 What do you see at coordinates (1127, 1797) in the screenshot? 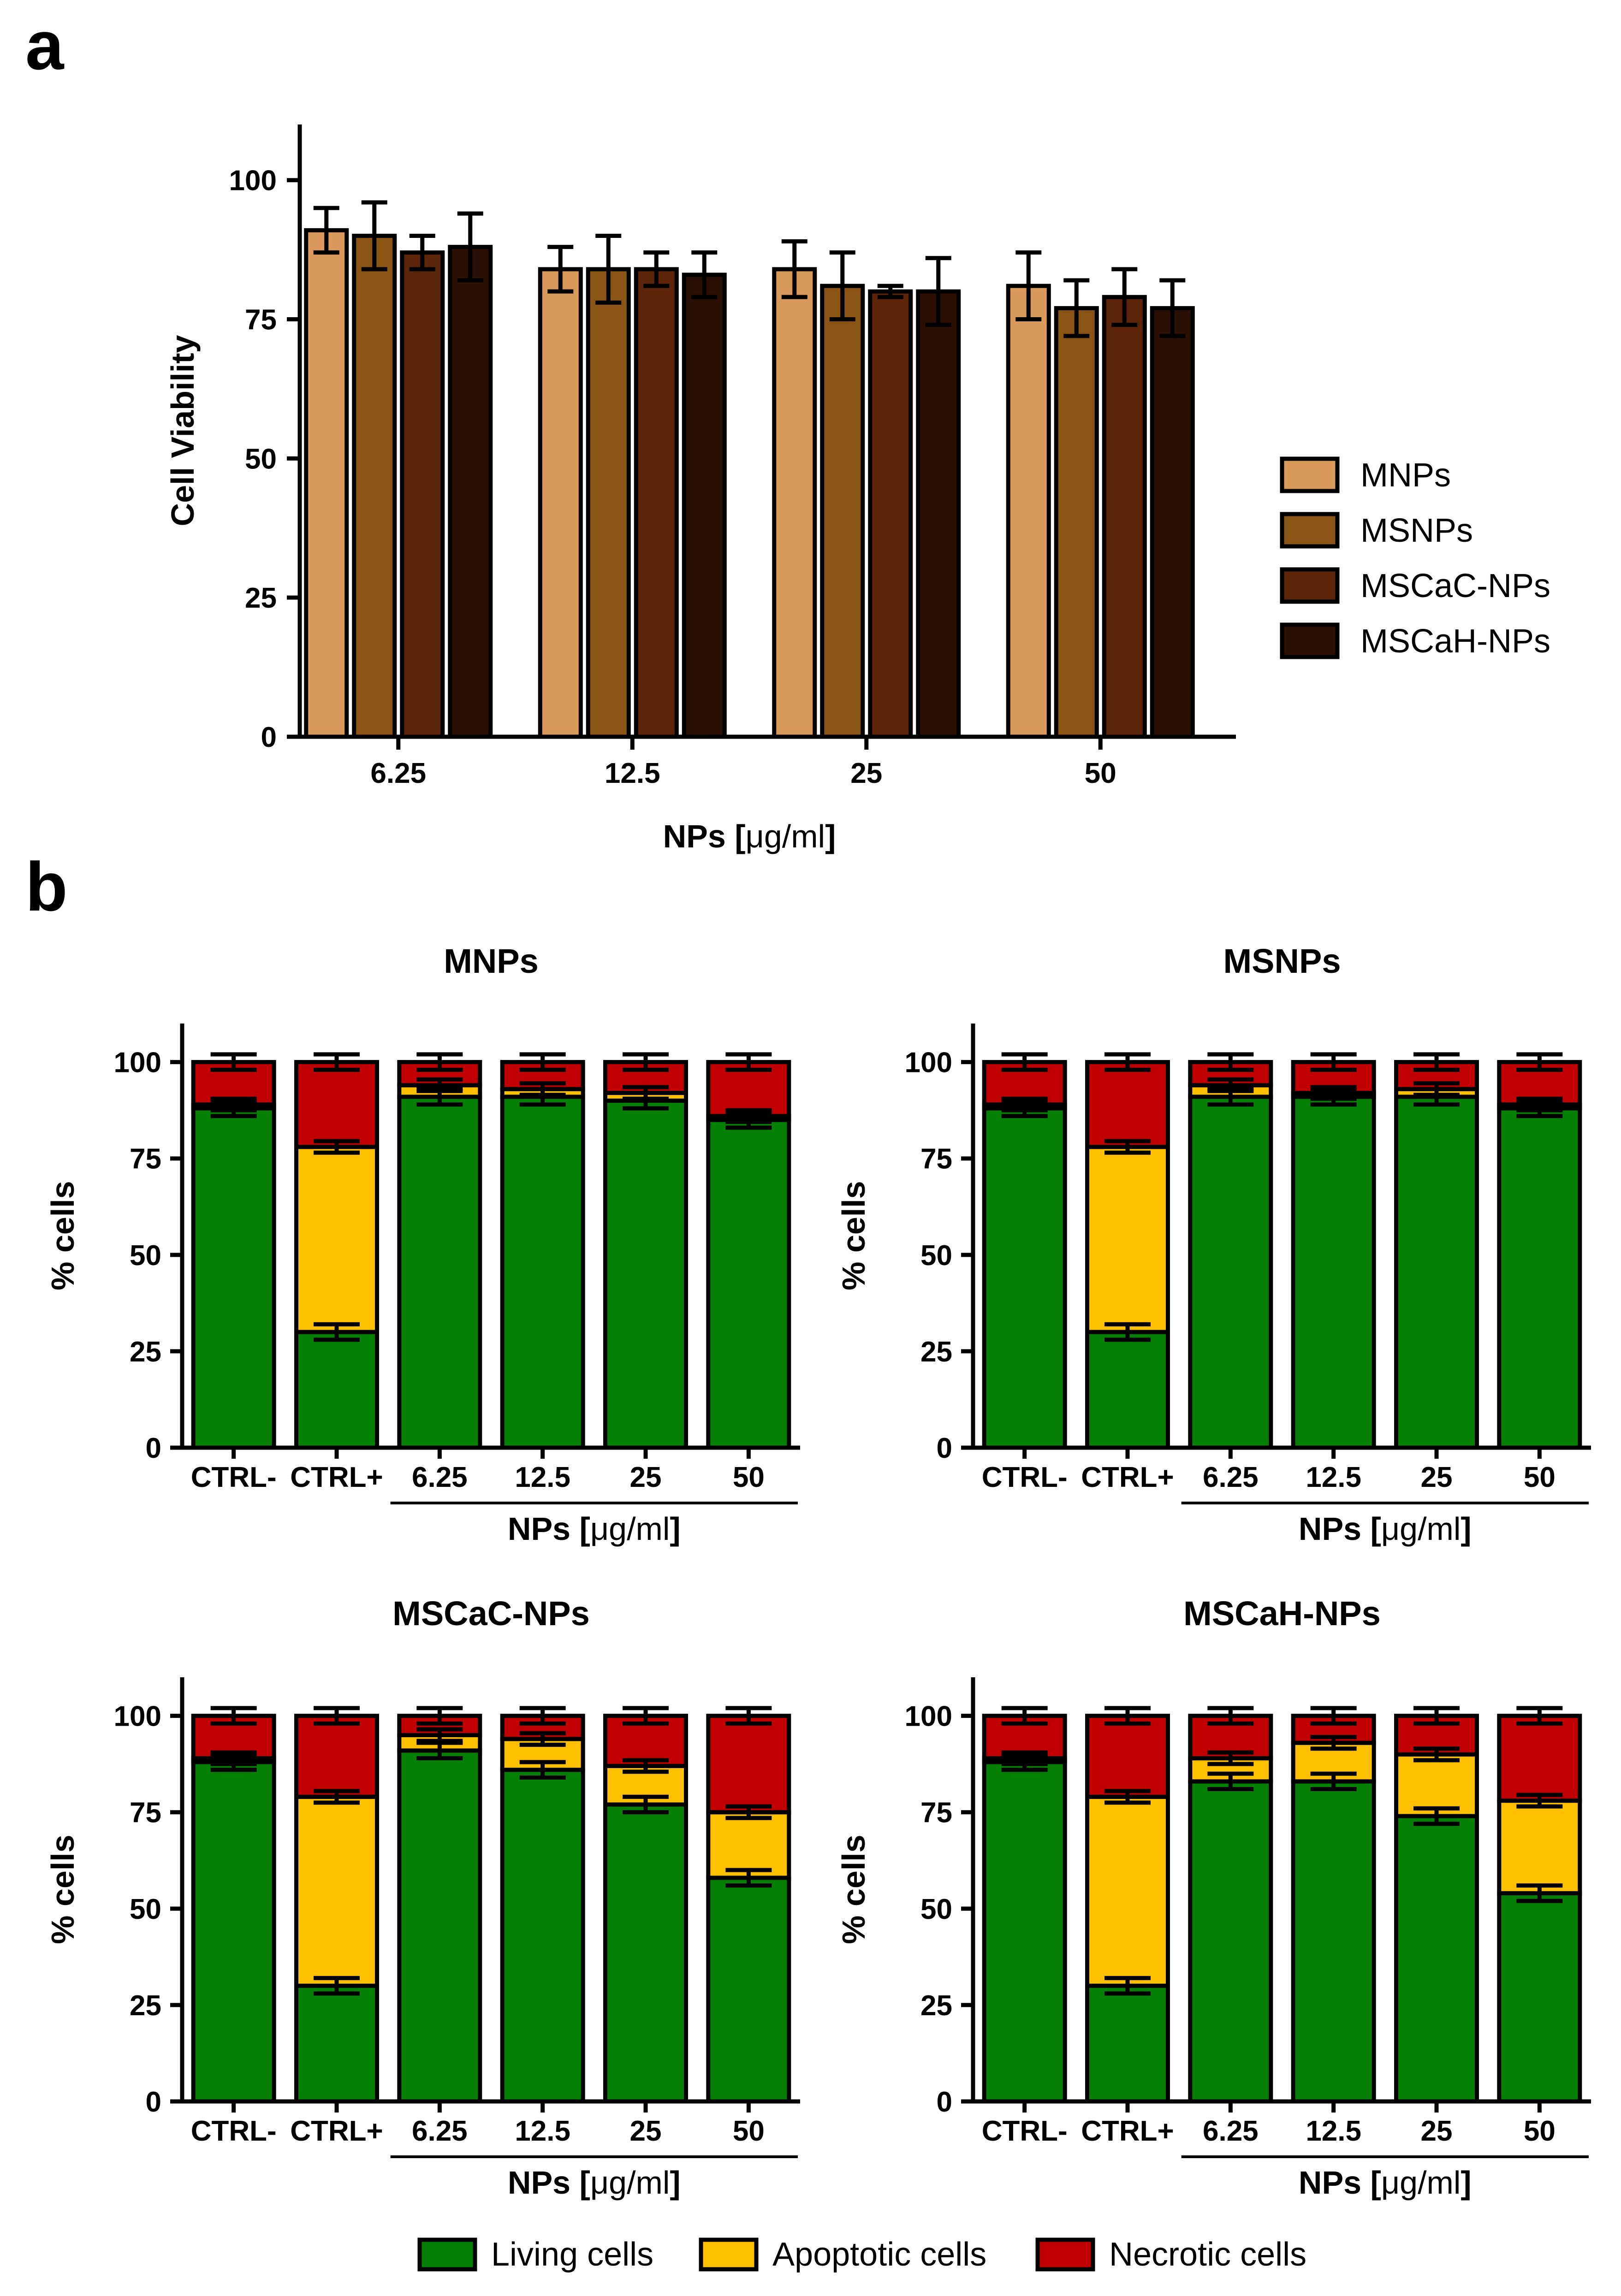
I see `mscah-nps-errorbar-apoptotic-cells-ctrl` at bounding box center [1127, 1797].